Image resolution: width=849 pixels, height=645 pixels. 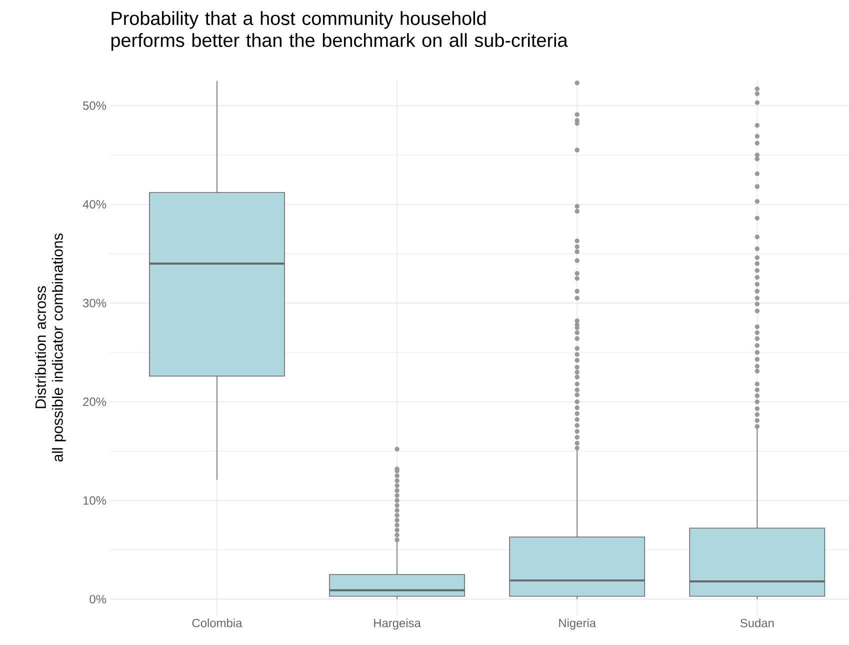 What do you see at coordinates (94, 402) in the screenshot?
I see `y-tick-label: 20%` at bounding box center [94, 402].